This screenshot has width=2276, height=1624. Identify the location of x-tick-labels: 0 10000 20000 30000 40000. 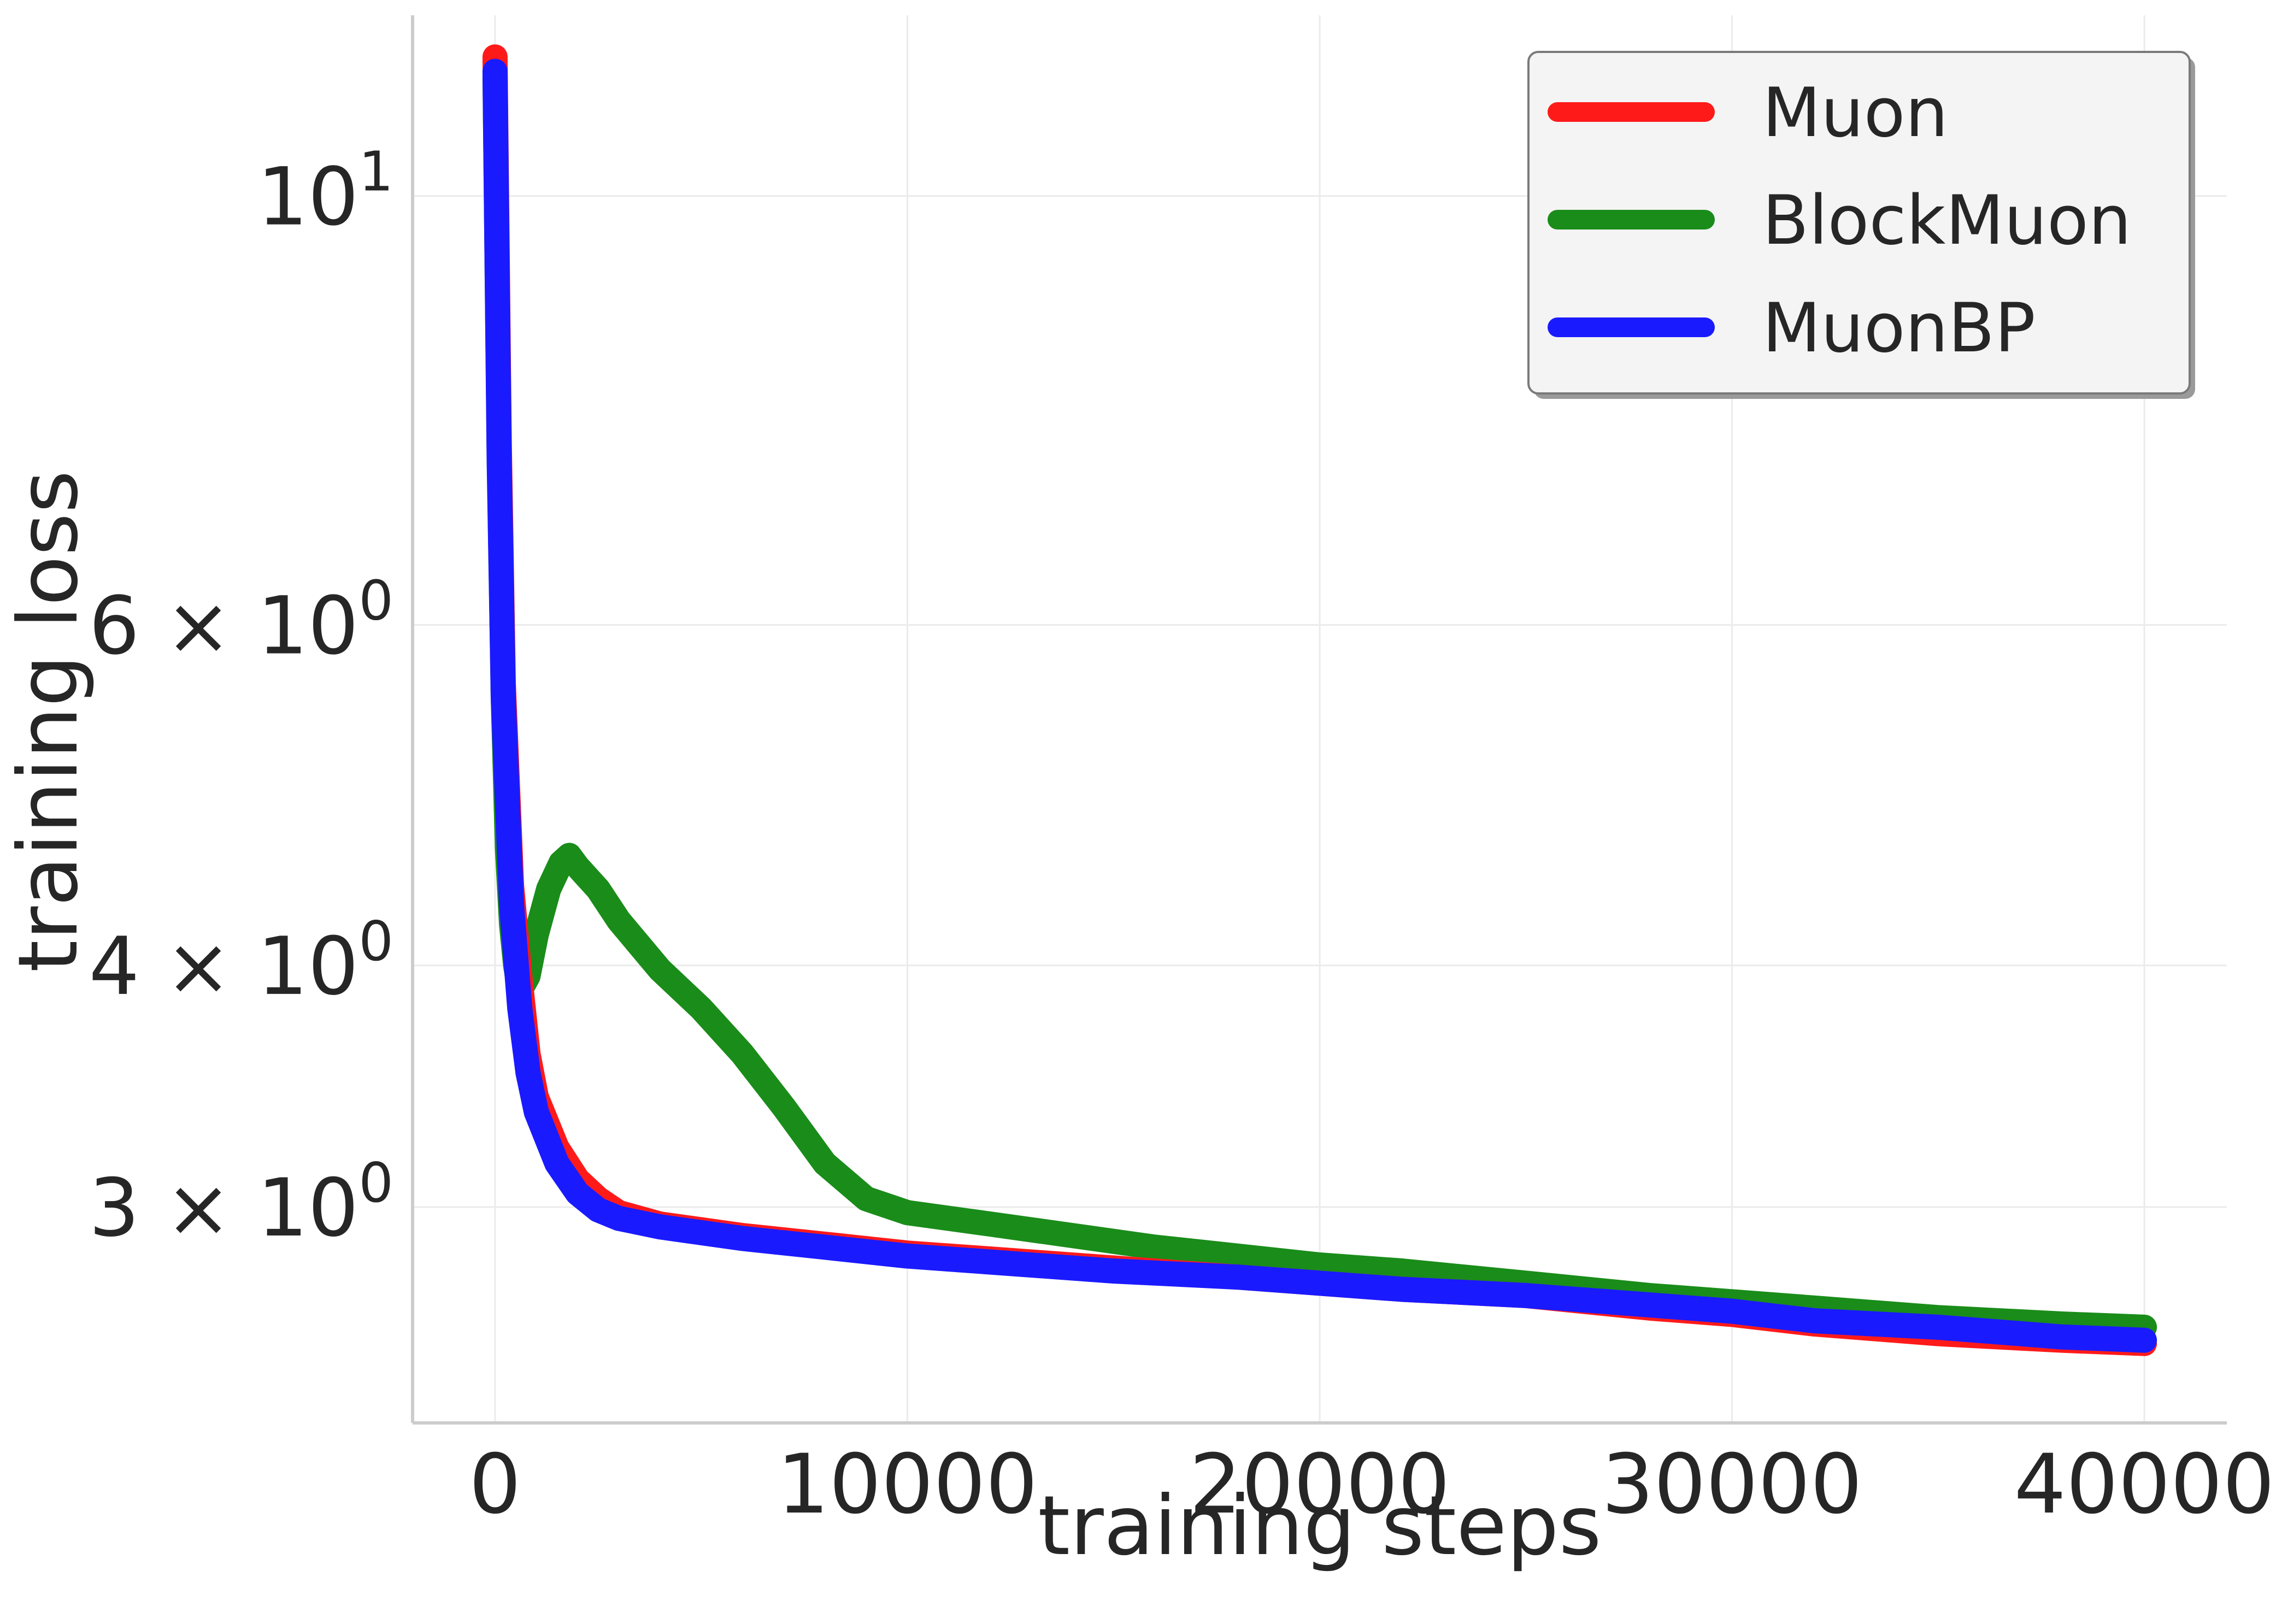
(1372, 1484).